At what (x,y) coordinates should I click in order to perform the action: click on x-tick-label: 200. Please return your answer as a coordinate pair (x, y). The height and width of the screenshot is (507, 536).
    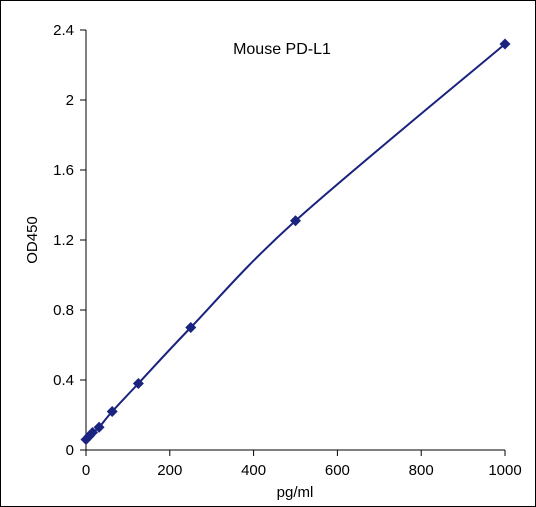
    Looking at the image, I should click on (169, 470).